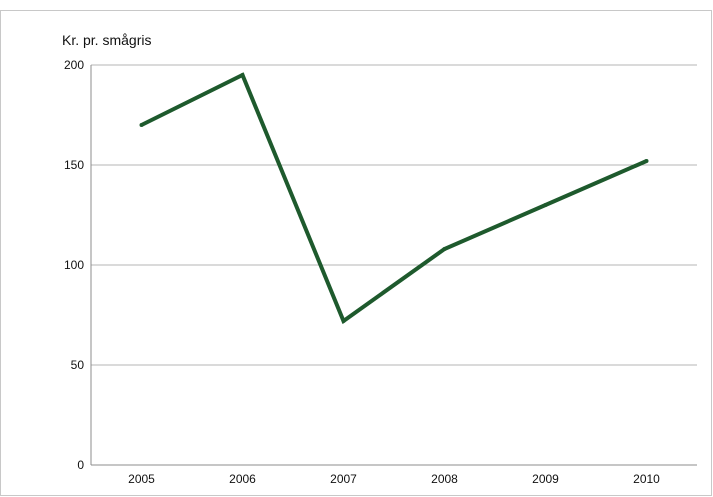 The height and width of the screenshot is (497, 713). I want to click on data-point-2009, so click(545, 205).